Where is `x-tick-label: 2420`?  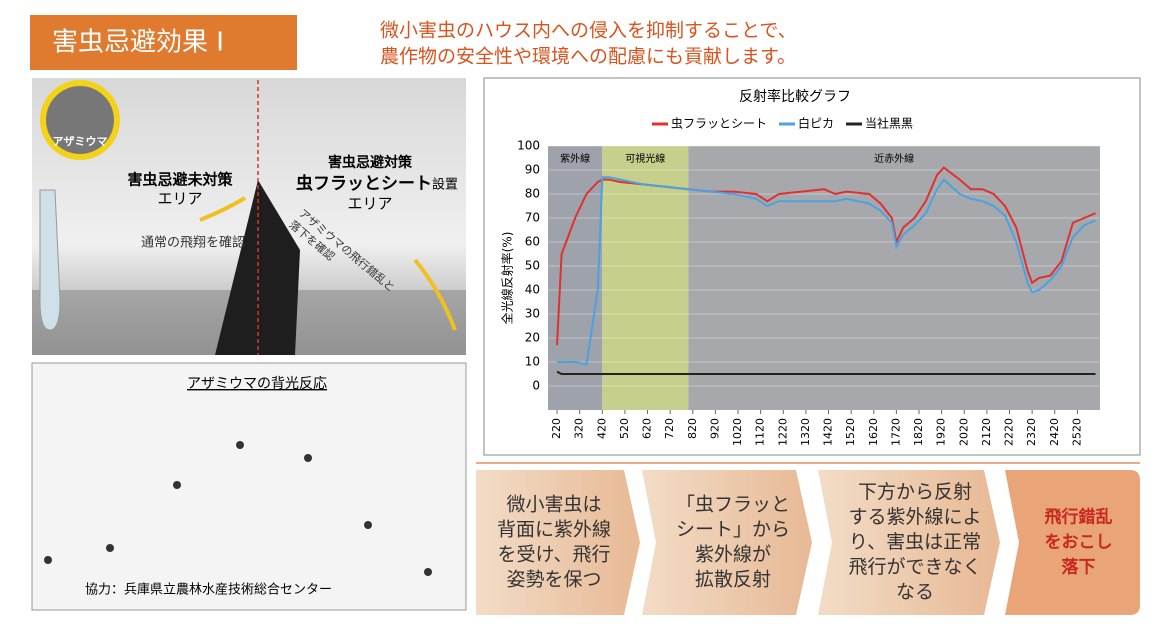 x-tick-label: 2420 is located at coordinates (1054, 432).